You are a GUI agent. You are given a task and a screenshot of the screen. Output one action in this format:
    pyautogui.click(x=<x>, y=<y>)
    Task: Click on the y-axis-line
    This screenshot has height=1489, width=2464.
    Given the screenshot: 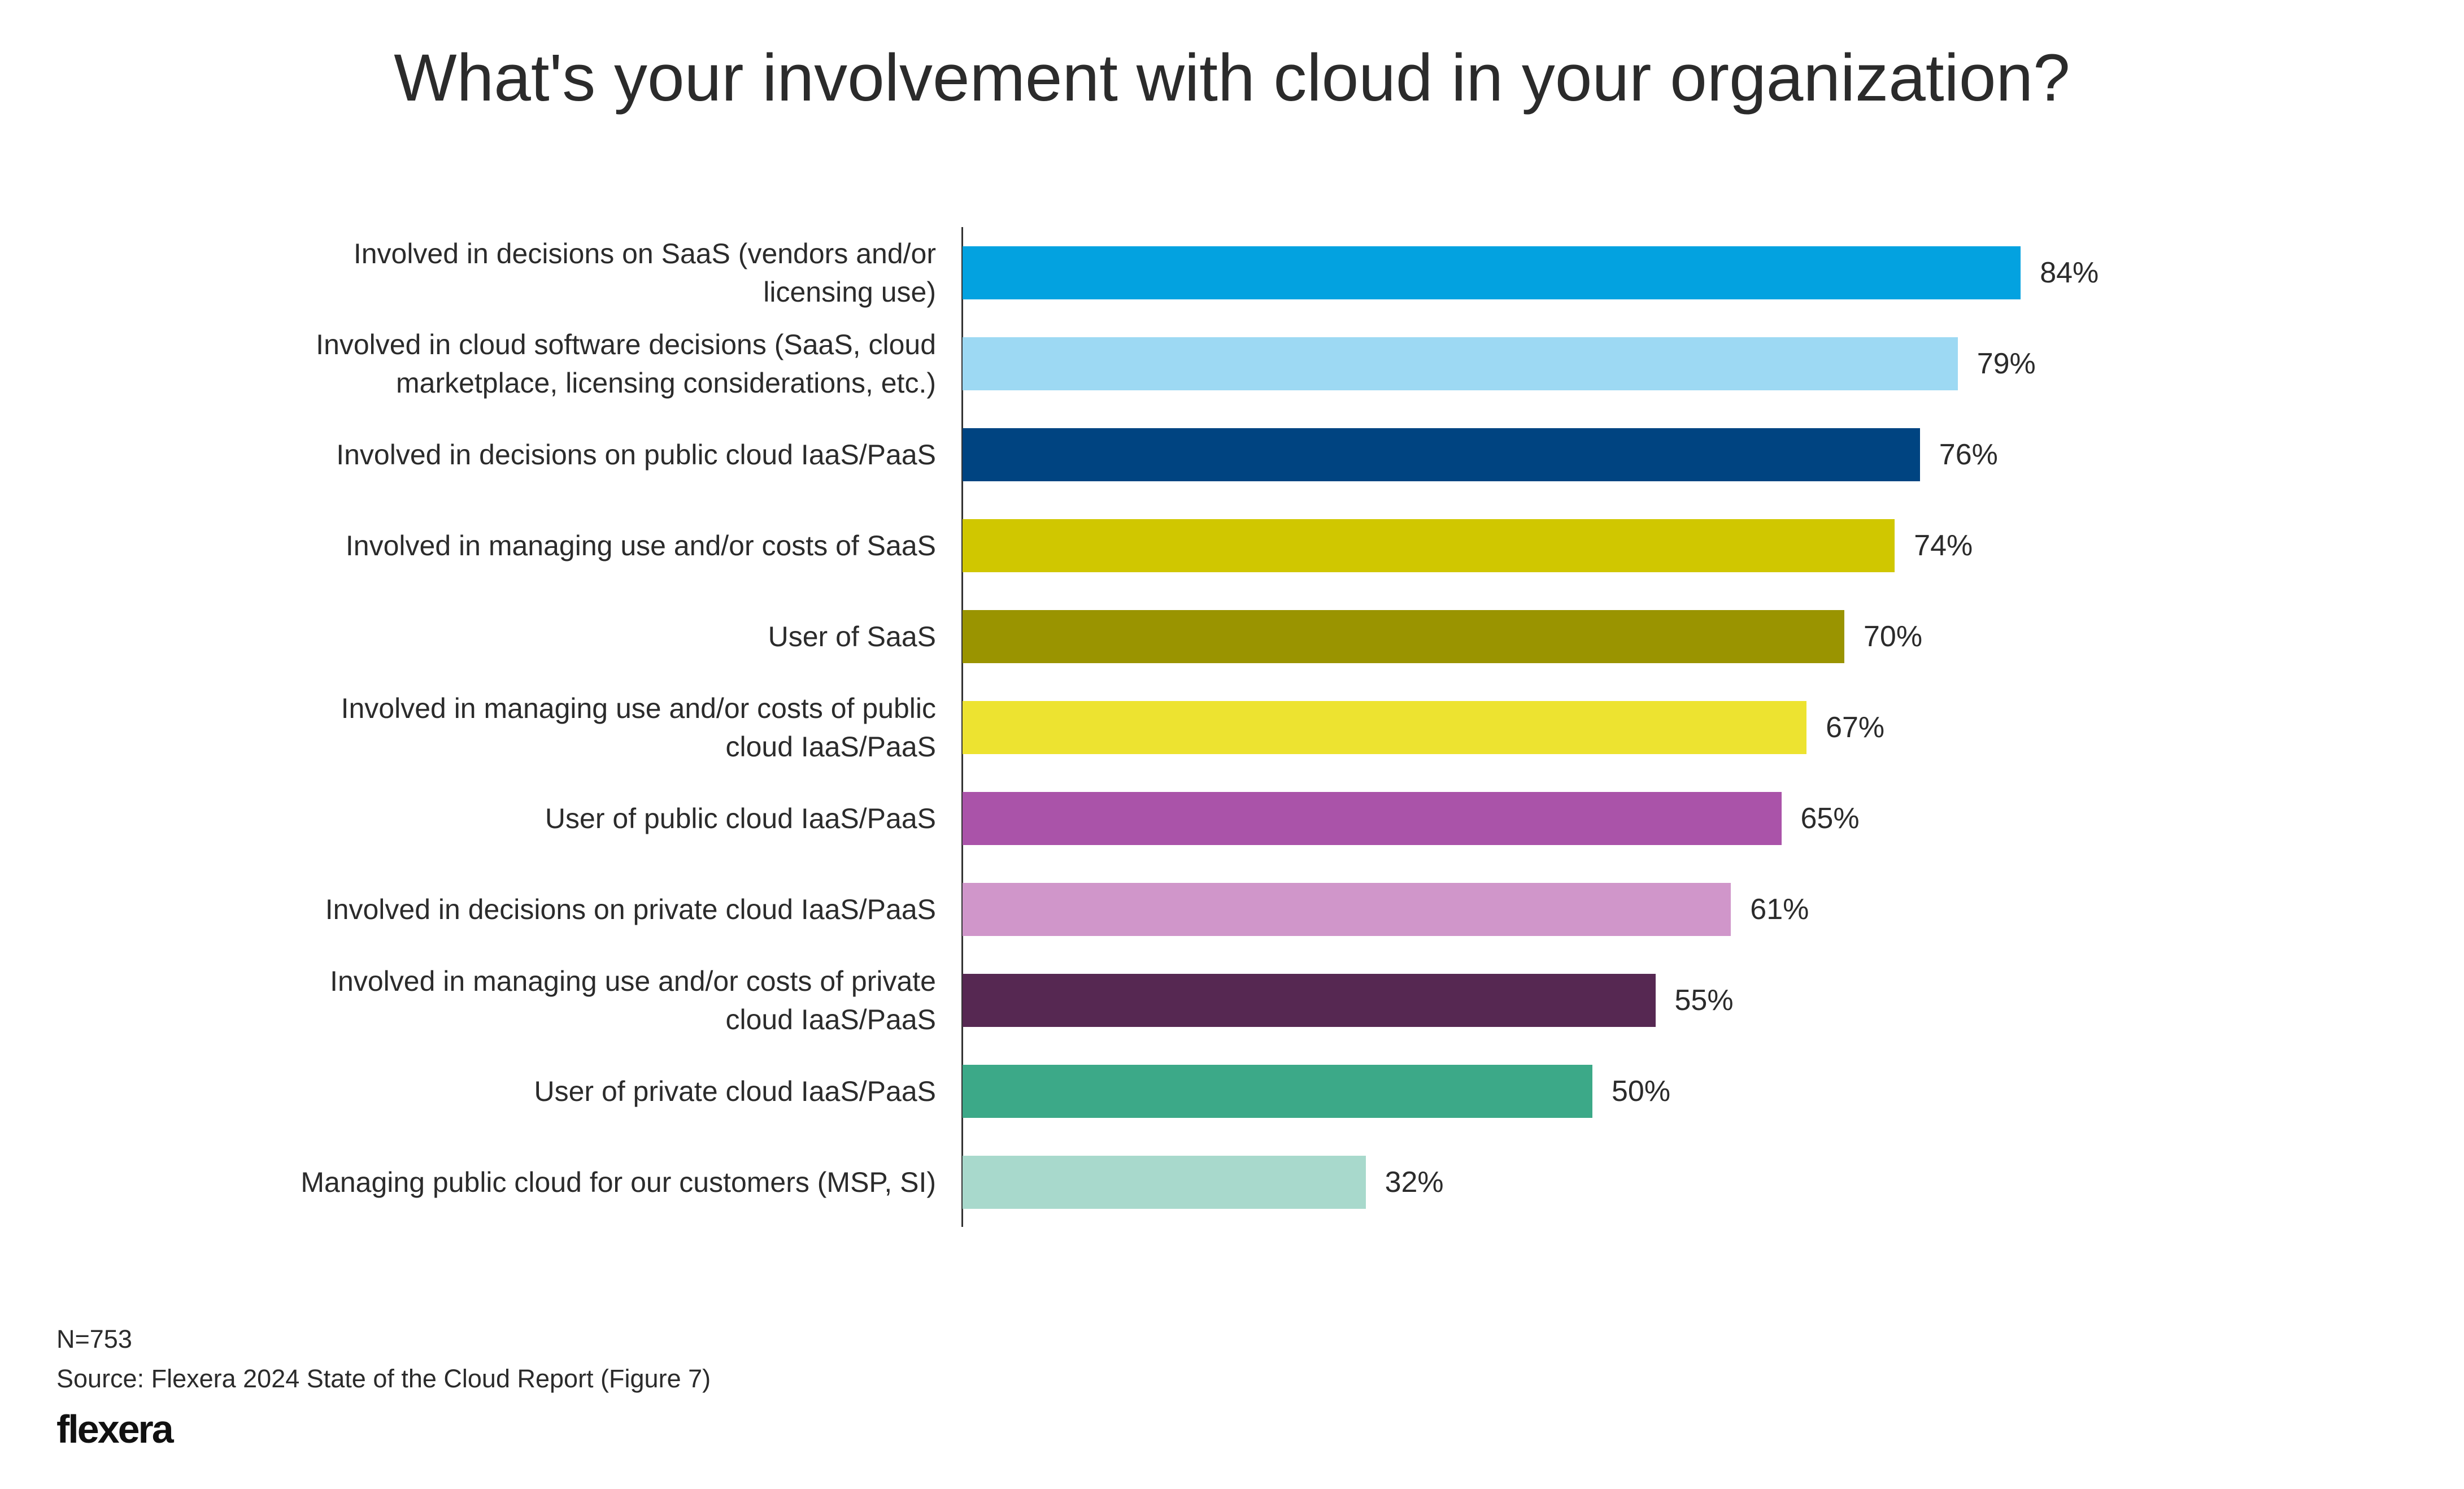 What is the action you would take?
    pyautogui.click(x=962, y=727)
    